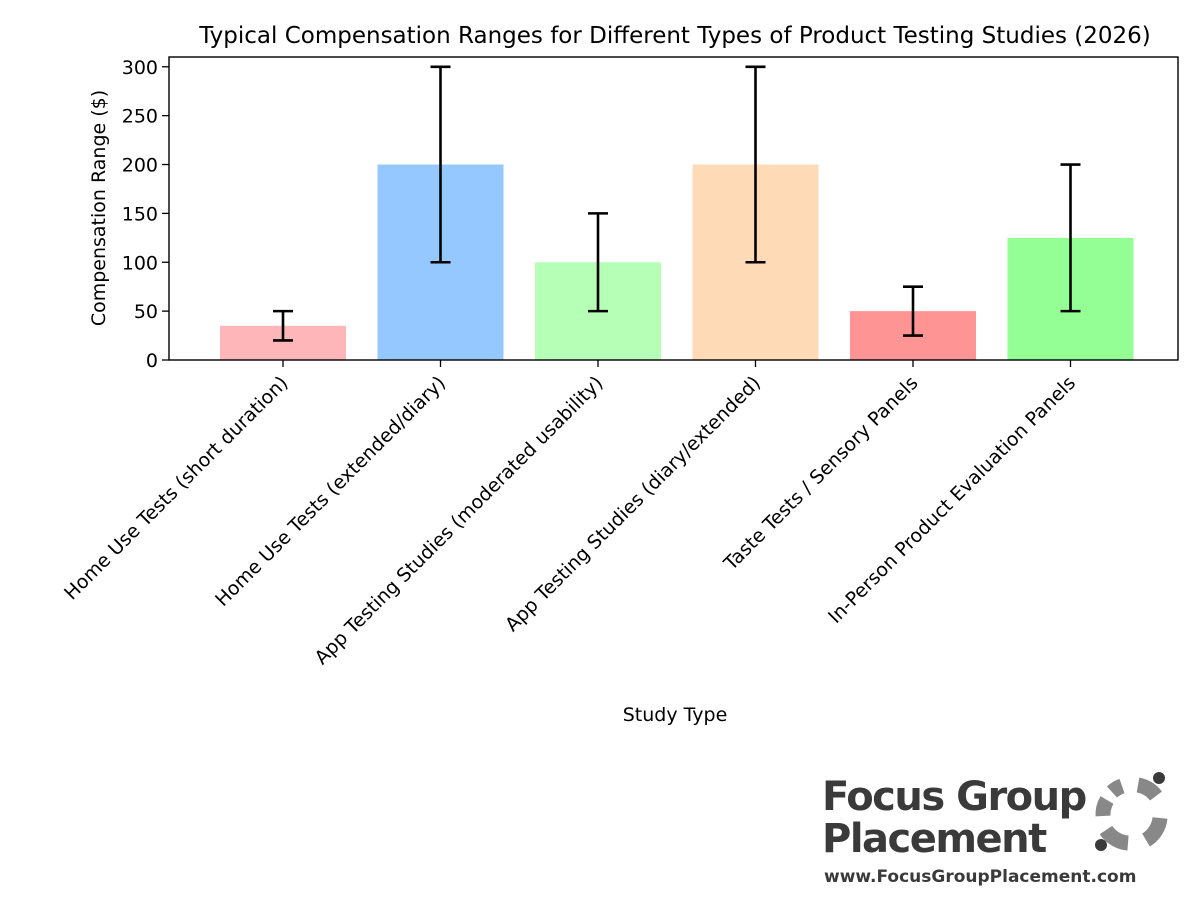 The height and width of the screenshot is (911, 1200). I want to click on logo-url: www.FocusGroupPlacement.com, so click(980, 877).